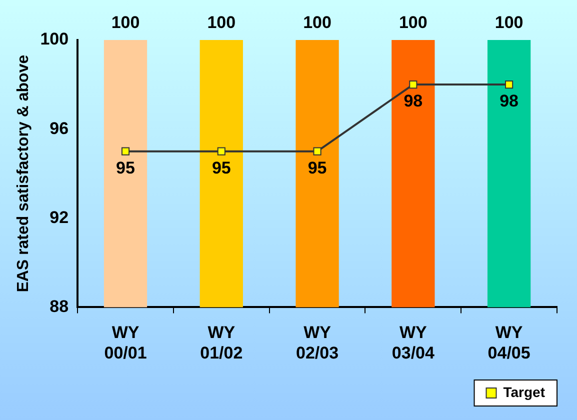  I want to click on y-tick-label: 92, so click(59, 217).